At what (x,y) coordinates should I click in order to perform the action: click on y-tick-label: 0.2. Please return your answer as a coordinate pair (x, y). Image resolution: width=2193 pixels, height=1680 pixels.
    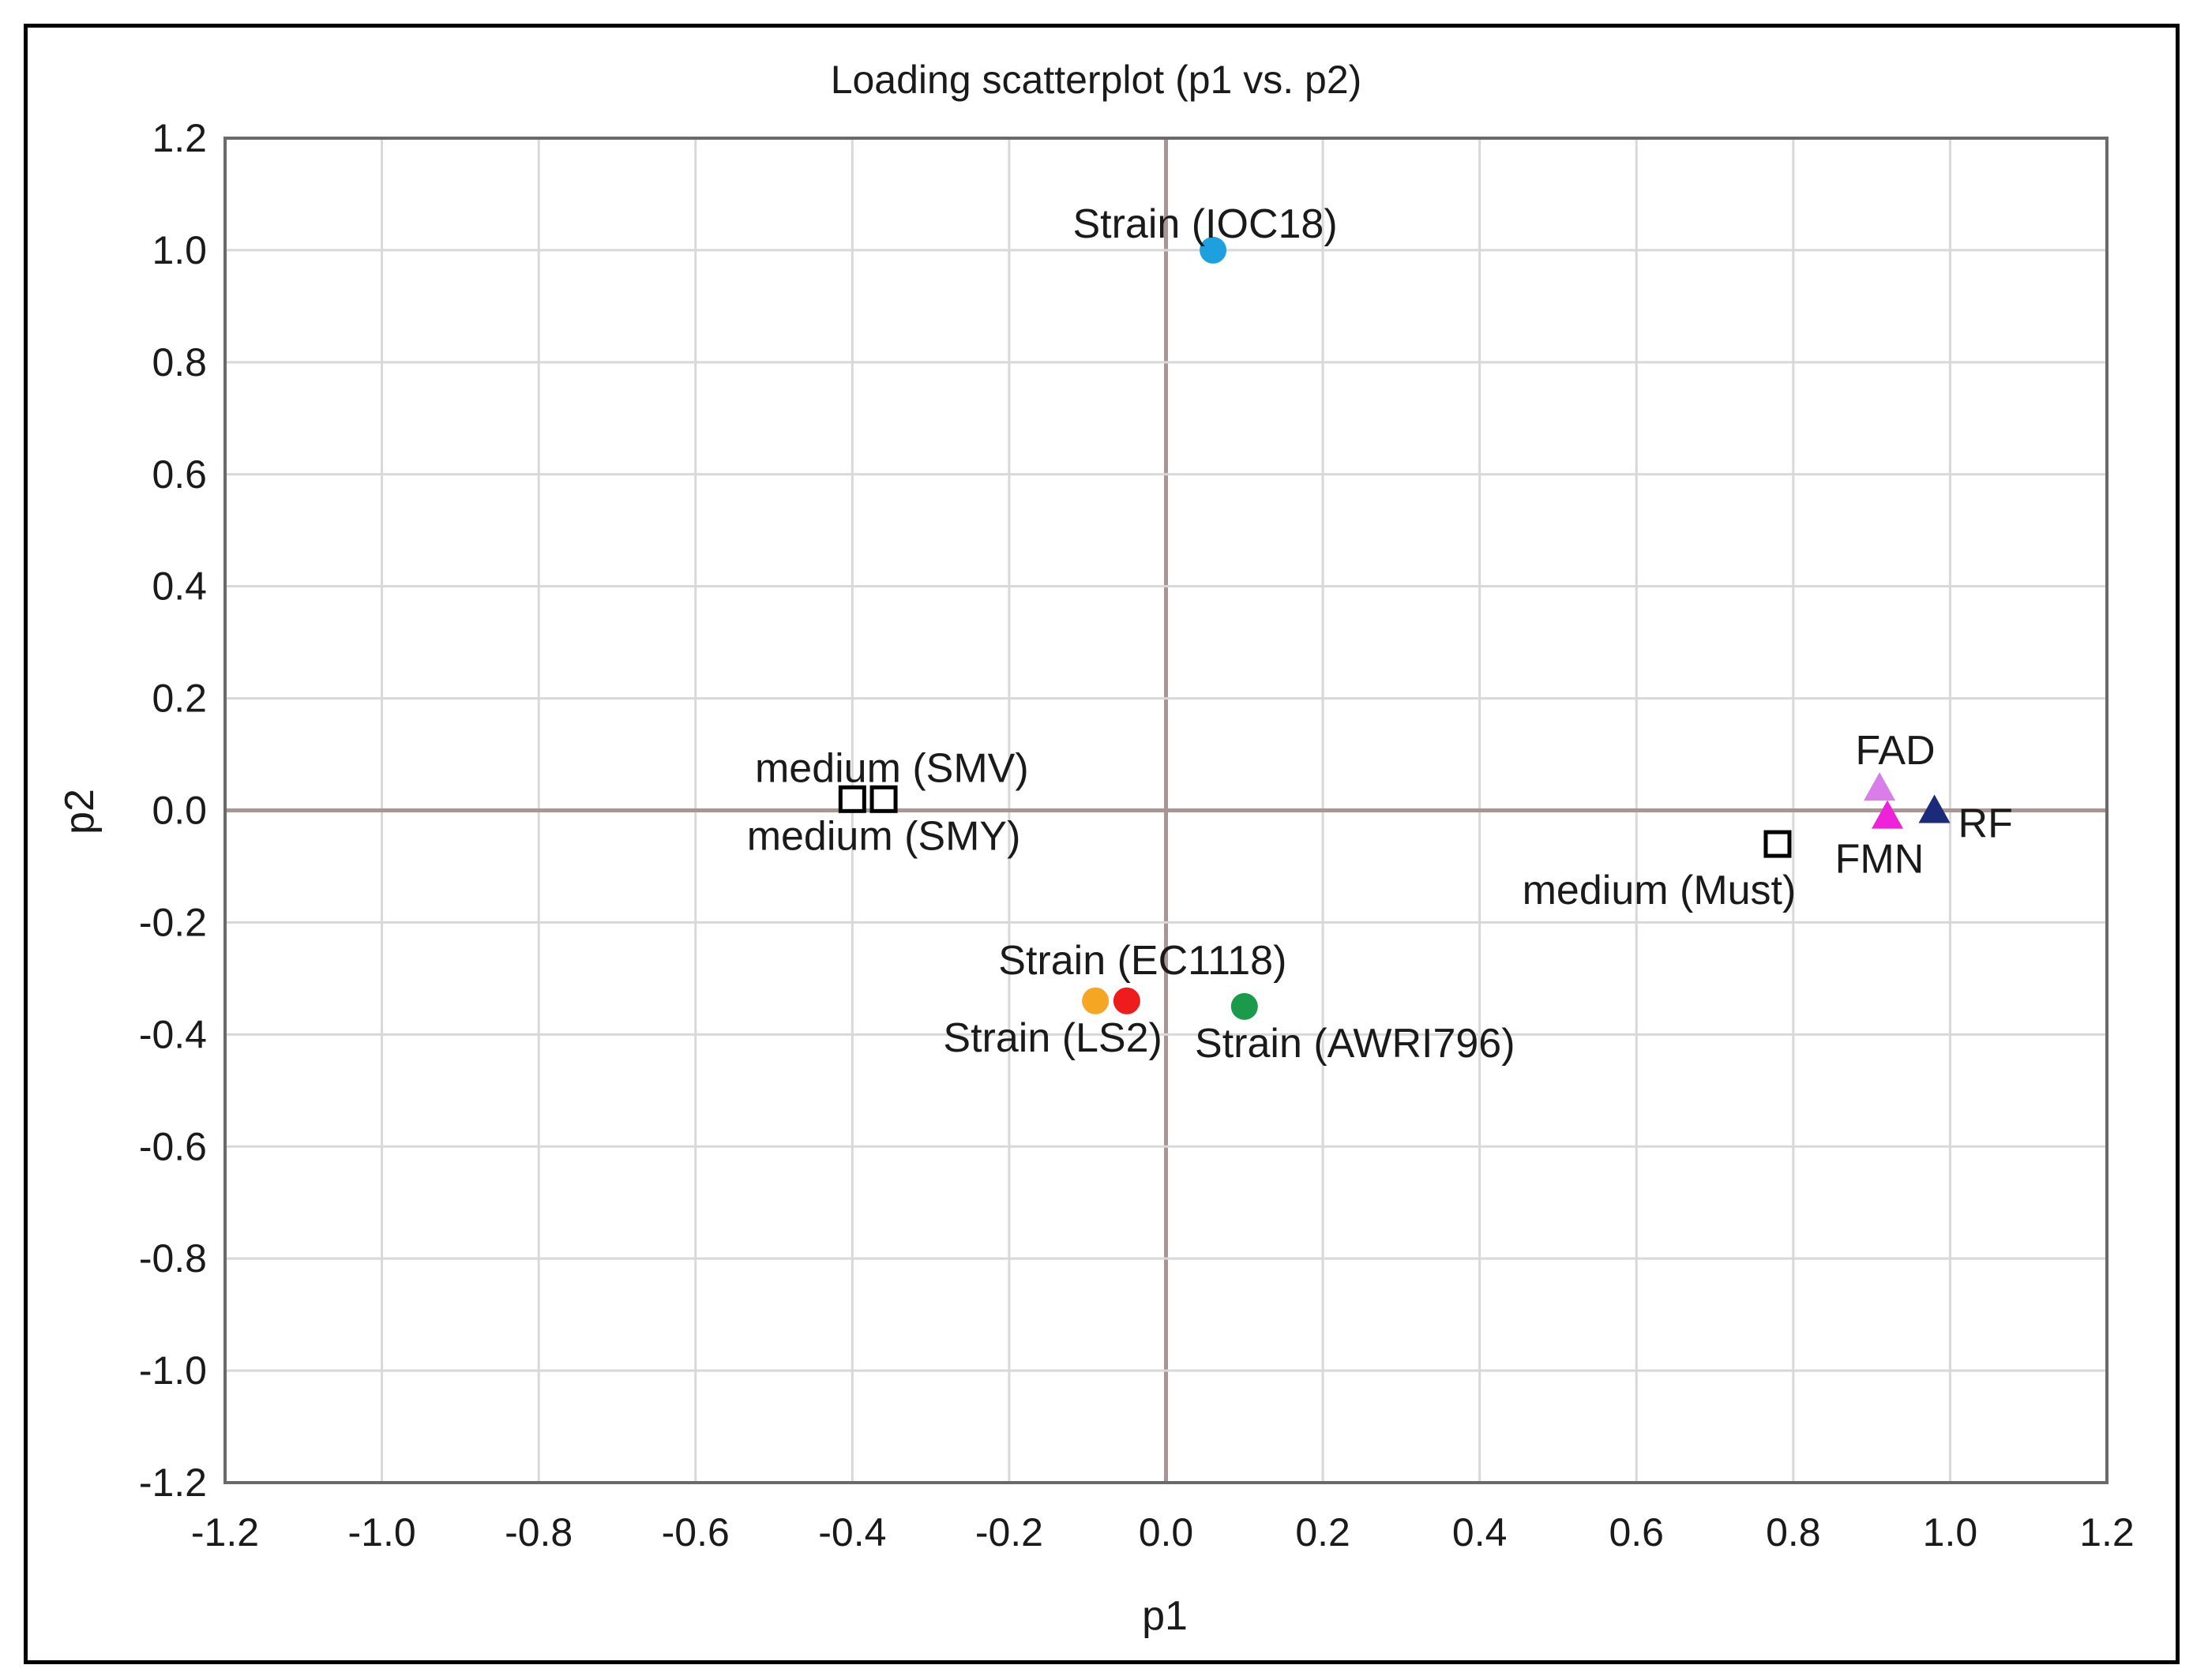
    Looking at the image, I should click on (180, 699).